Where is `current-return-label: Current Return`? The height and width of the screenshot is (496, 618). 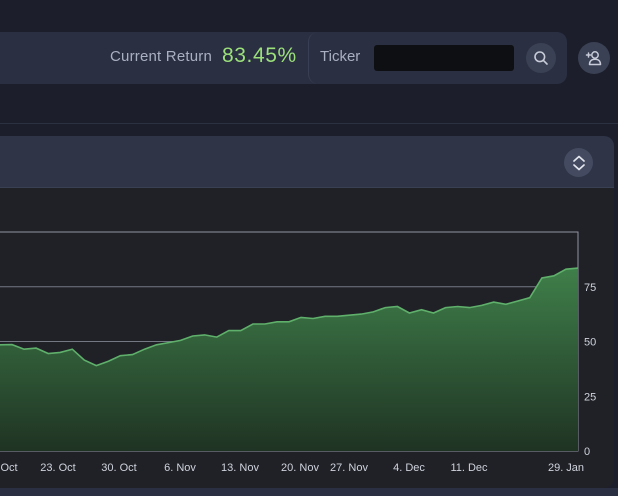
current-return-label: Current Return is located at coordinates (161, 56).